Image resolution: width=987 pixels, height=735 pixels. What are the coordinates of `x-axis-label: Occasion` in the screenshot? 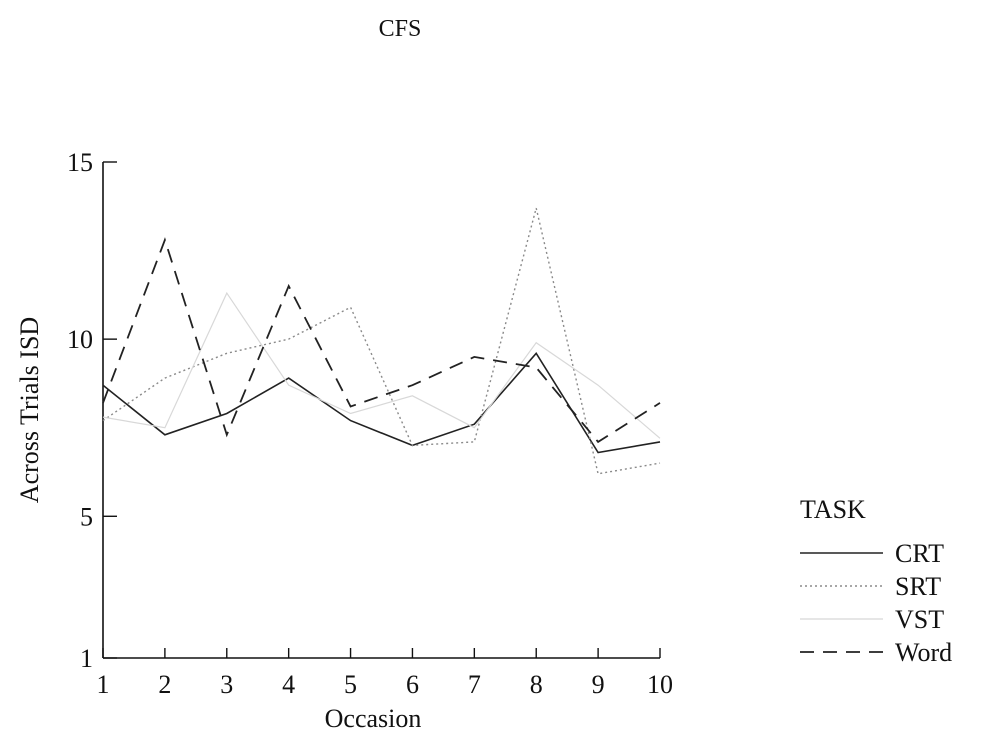 It's located at (373, 718).